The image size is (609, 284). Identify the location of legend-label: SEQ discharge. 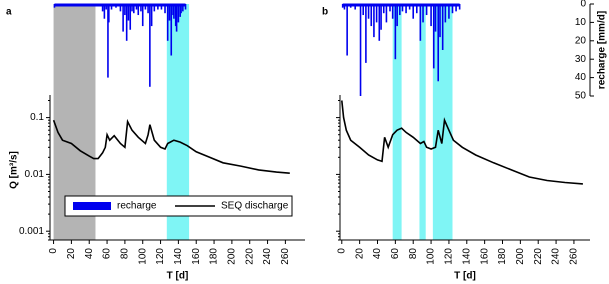
(255, 206).